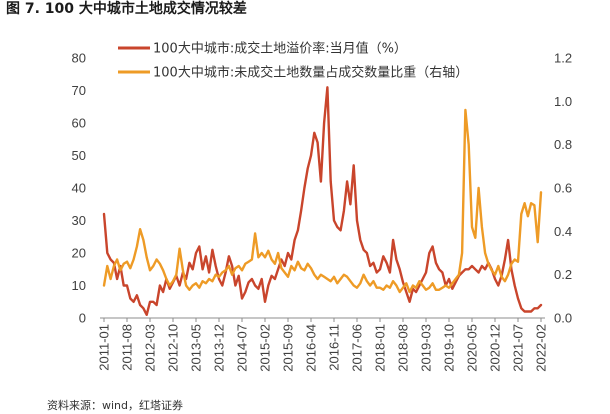 This screenshot has height=414, width=610. What do you see at coordinates (563, 274) in the screenshot?
I see `y-right-tick-label: 0.2` at bounding box center [563, 274].